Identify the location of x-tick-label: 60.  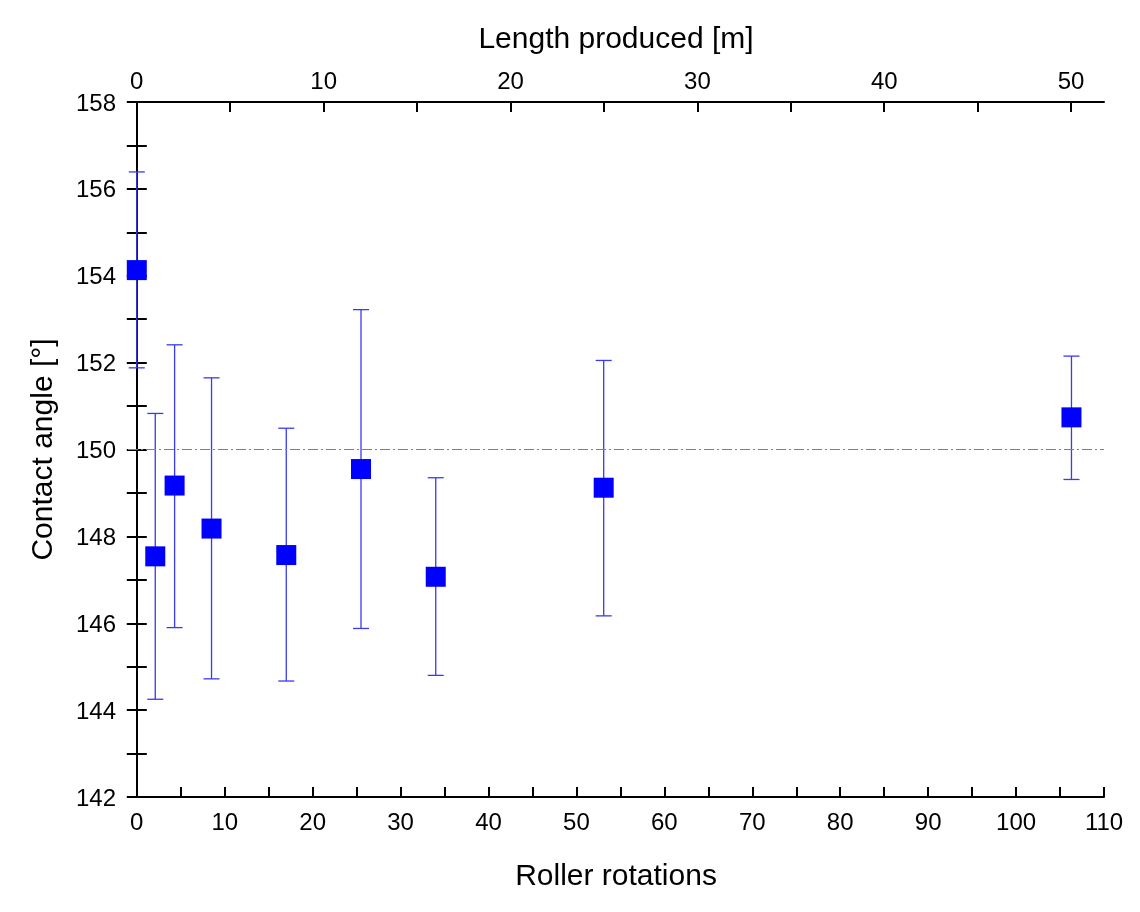
(664, 821).